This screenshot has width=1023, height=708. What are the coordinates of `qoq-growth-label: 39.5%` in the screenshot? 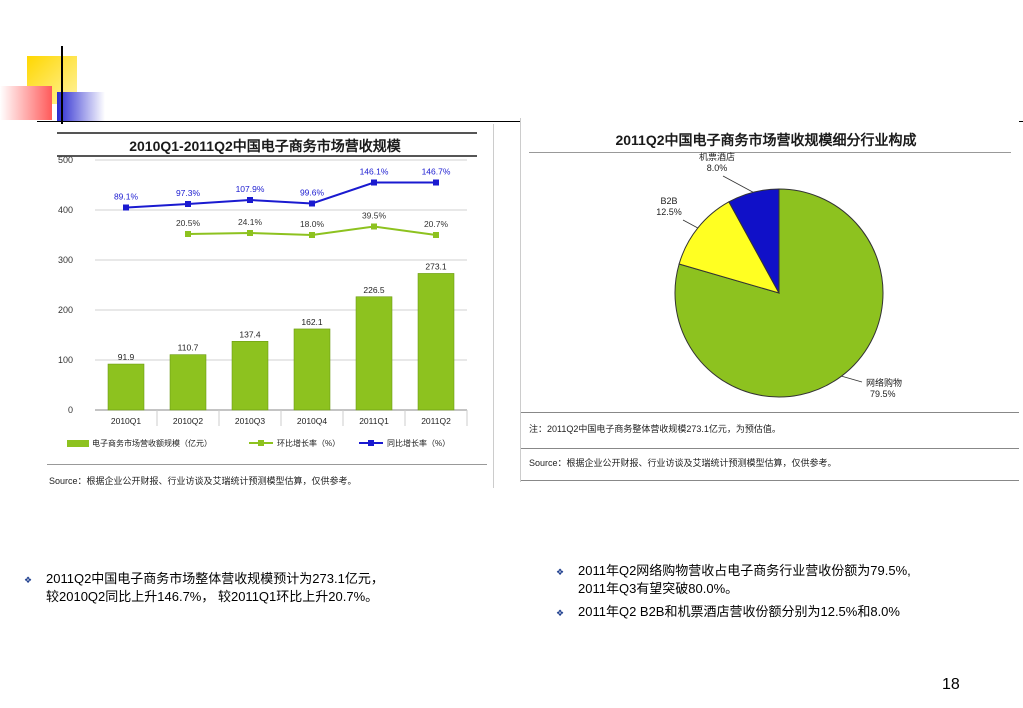 It's located at (374, 216).